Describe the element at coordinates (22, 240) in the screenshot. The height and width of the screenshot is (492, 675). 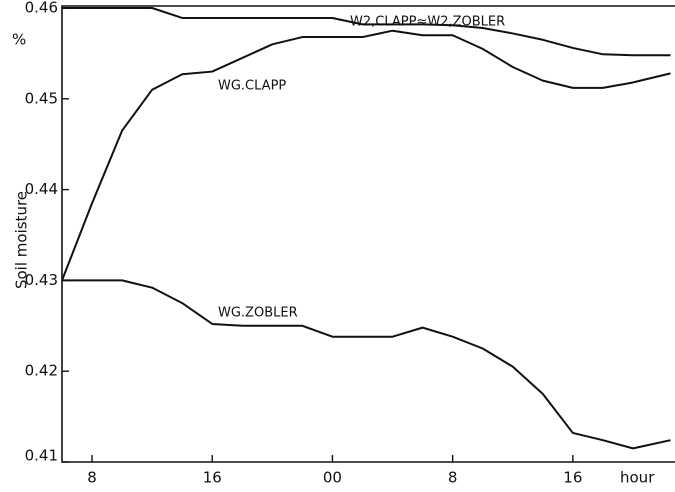
I see `y-axis-label: Soil moisture` at that location.